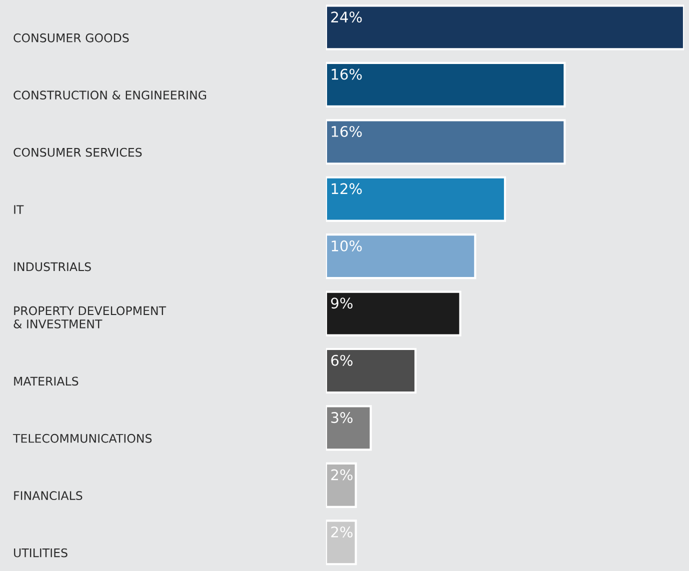 The image size is (689, 571). Describe the element at coordinates (90, 317) in the screenshot. I see `y-tick-label: PROPERTY DEVELOPMENT & INVESTMENT` at that location.